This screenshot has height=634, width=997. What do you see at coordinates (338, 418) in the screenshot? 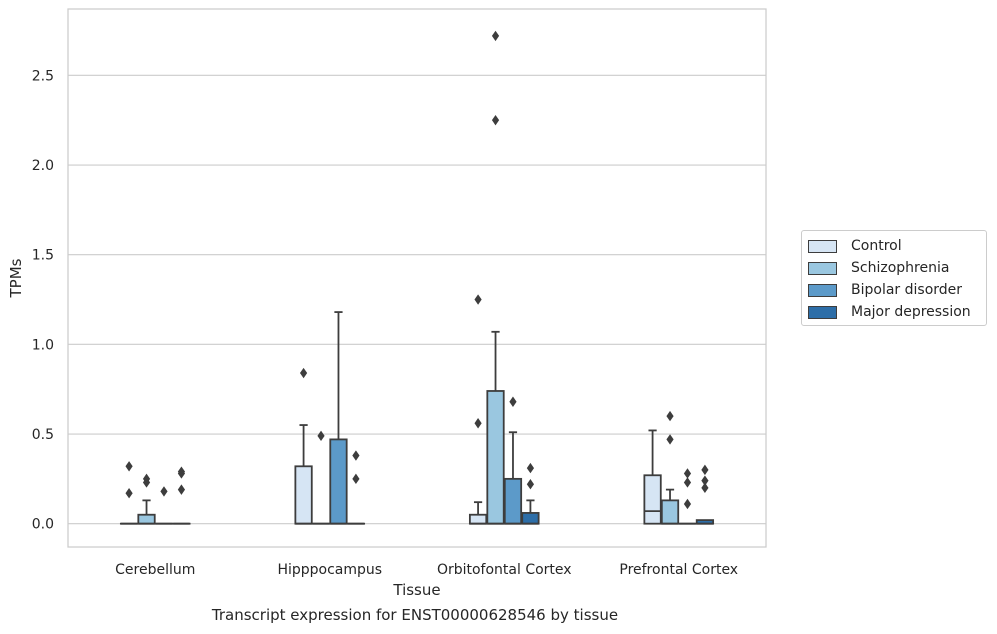
I see `box-bipolar-disorder-hipppocampus` at bounding box center [338, 418].